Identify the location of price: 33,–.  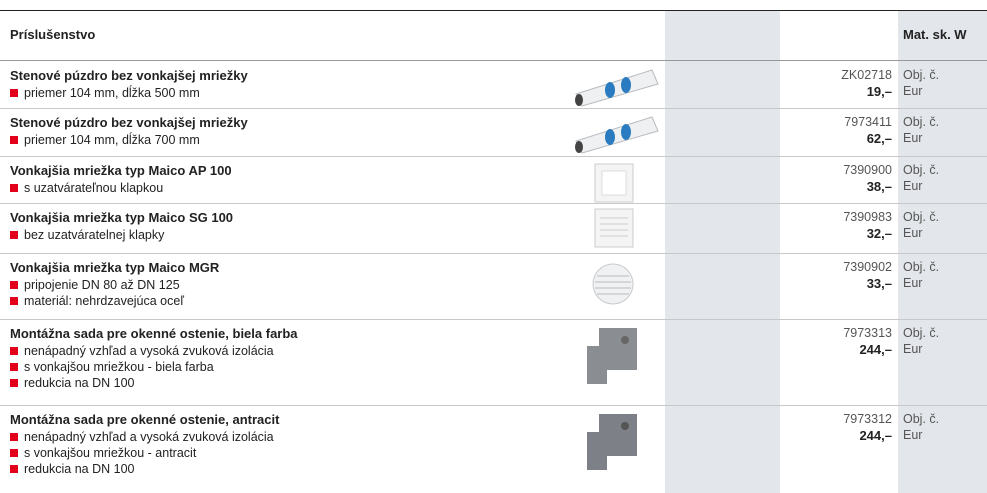
(879, 283).